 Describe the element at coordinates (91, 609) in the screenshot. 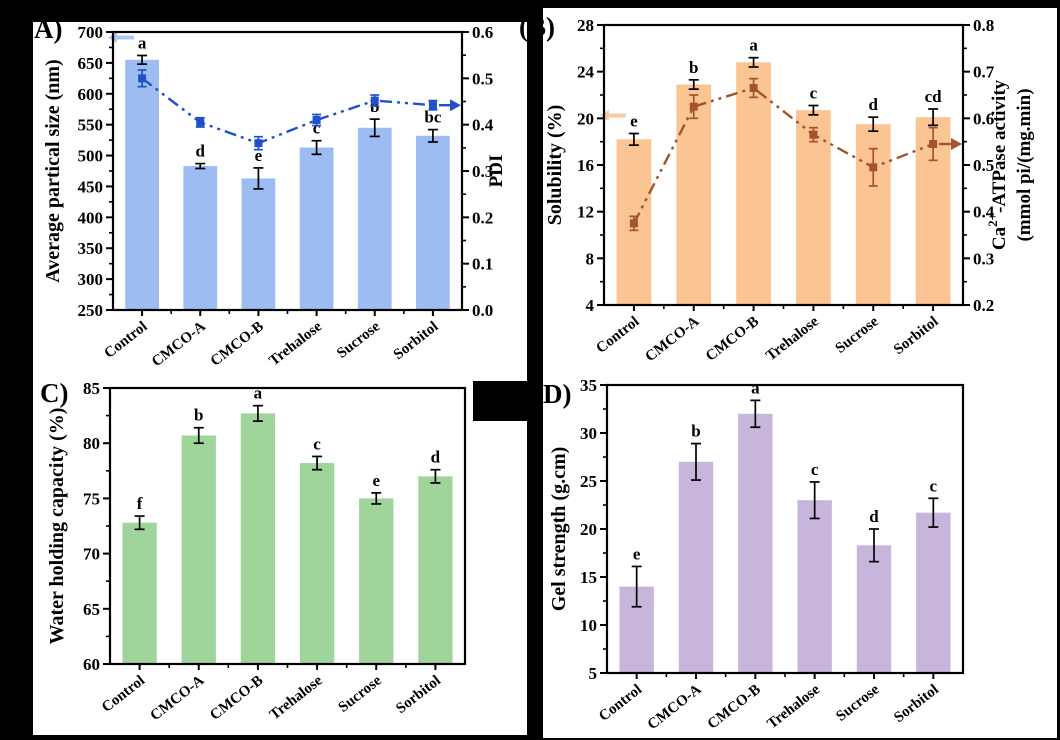

I see `left-tick-label: 65` at that location.